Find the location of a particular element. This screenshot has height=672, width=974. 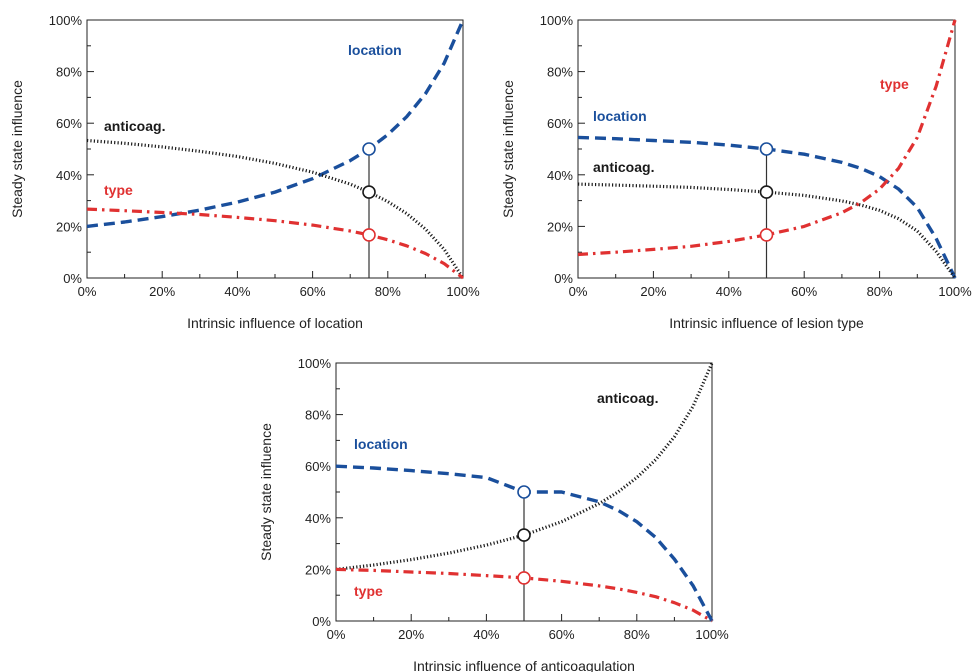

x-axis-label: Intrinsic influence of anticoagulation is located at coordinates (524, 665).